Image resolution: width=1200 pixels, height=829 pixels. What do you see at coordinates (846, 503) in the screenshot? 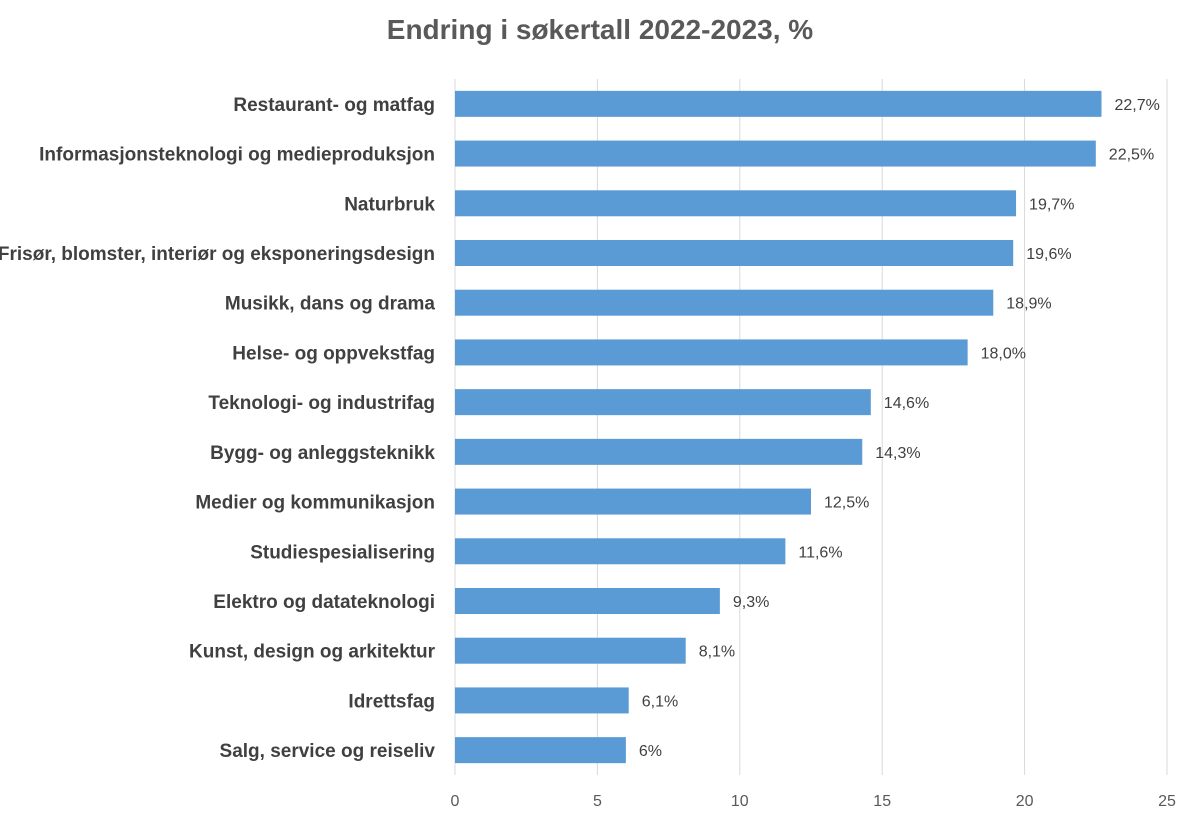
I see `data-label-8: 12,5%` at bounding box center [846, 503].